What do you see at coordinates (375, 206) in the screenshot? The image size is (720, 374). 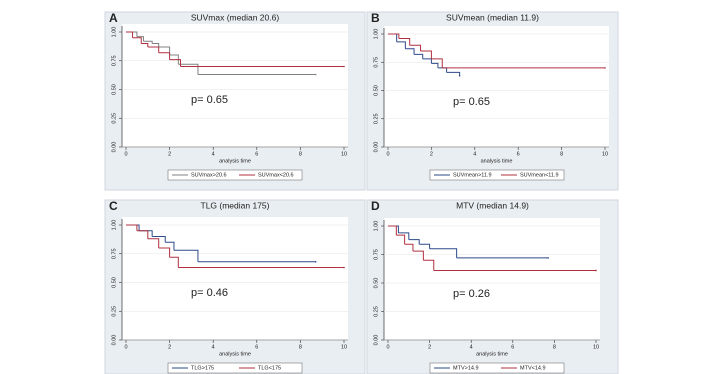 I see `panel-label: D` at bounding box center [375, 206].